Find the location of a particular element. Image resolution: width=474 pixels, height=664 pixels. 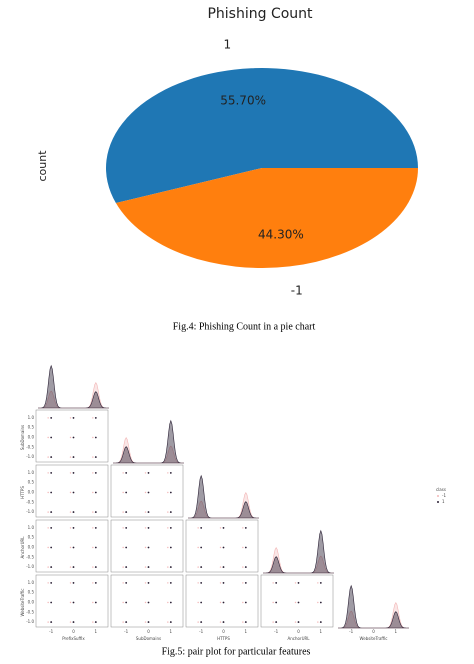

y-tick-label: 0.5 is located at coordinates (31, 592).